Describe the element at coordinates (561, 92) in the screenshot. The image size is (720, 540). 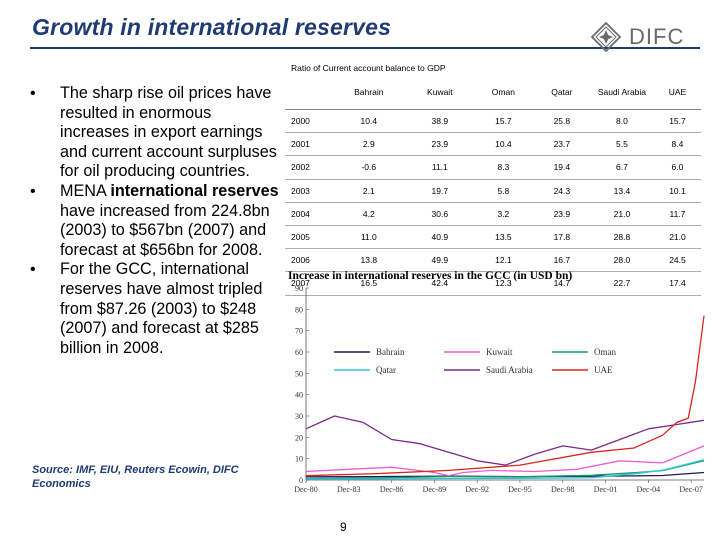
I see `table-header-cell: Qatar` at that location.